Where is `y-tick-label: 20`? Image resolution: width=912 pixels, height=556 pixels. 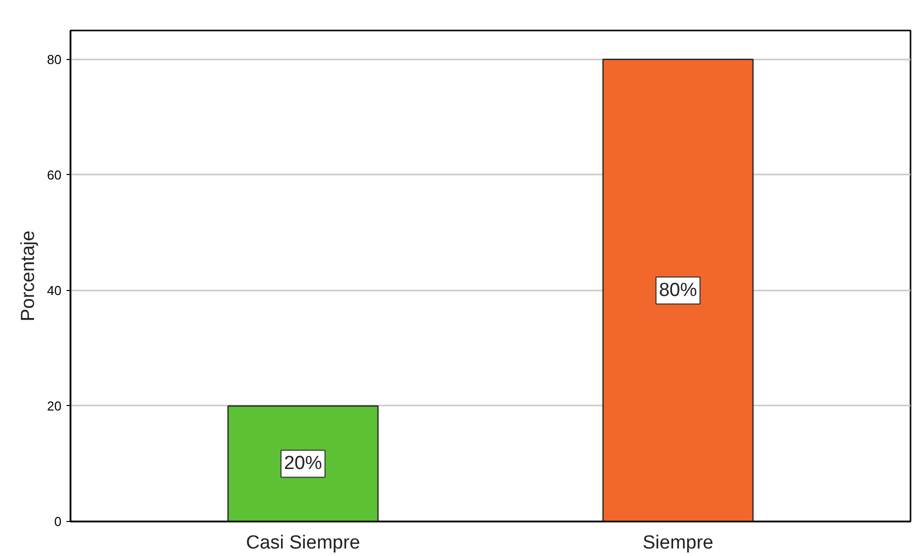 y-tick-label: 20 is located at coordinates (54, 406).